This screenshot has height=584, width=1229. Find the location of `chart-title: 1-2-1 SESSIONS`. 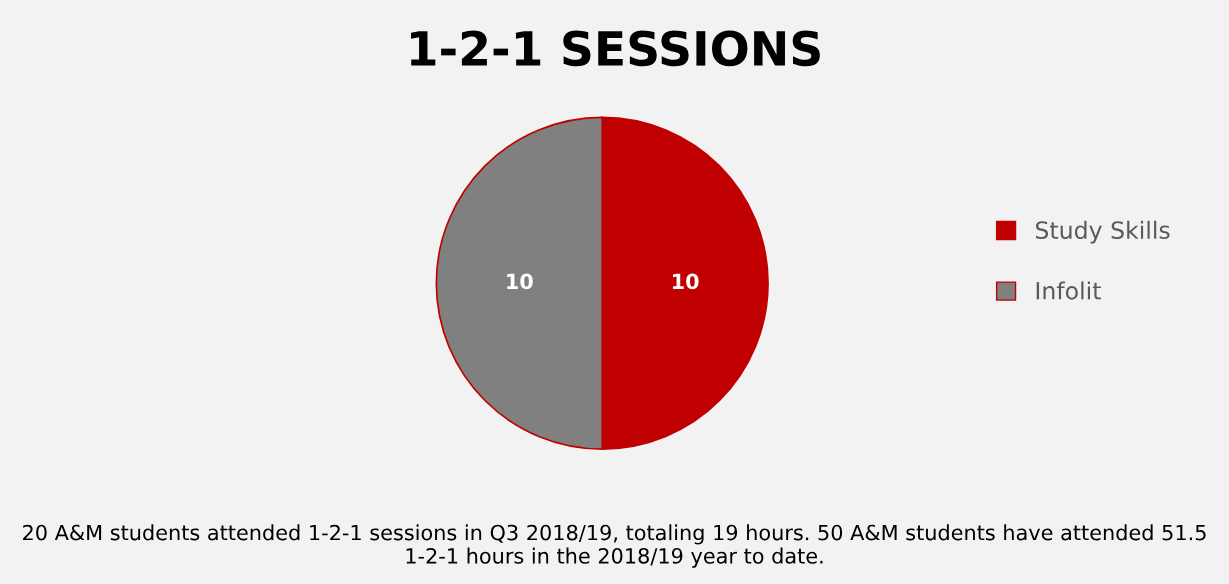

chart-title: 1-2-1 SESSIONS is located at coordinates (615, 48).